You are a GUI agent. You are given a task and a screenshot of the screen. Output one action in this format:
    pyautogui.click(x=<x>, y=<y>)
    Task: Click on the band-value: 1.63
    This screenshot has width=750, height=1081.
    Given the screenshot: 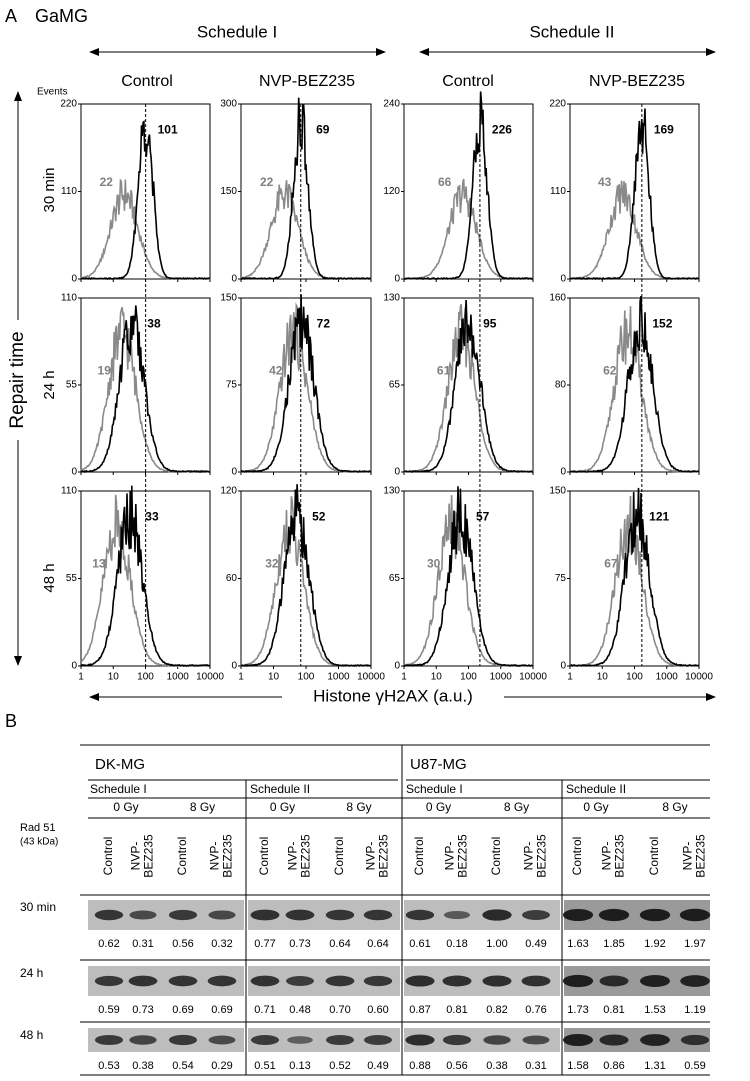 What is the action you would take?
    pyautogui.click(x=577, y=944)
    